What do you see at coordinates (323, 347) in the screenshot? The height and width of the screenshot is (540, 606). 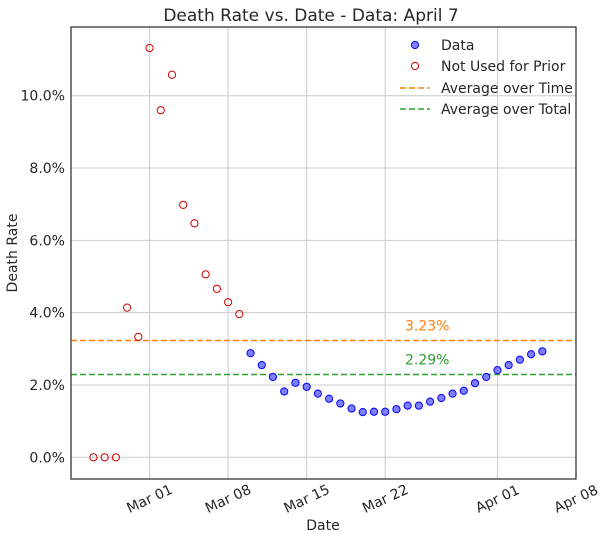 I see `reference-lines: 3.23% 2.29%` at bounding box center [323, 347].